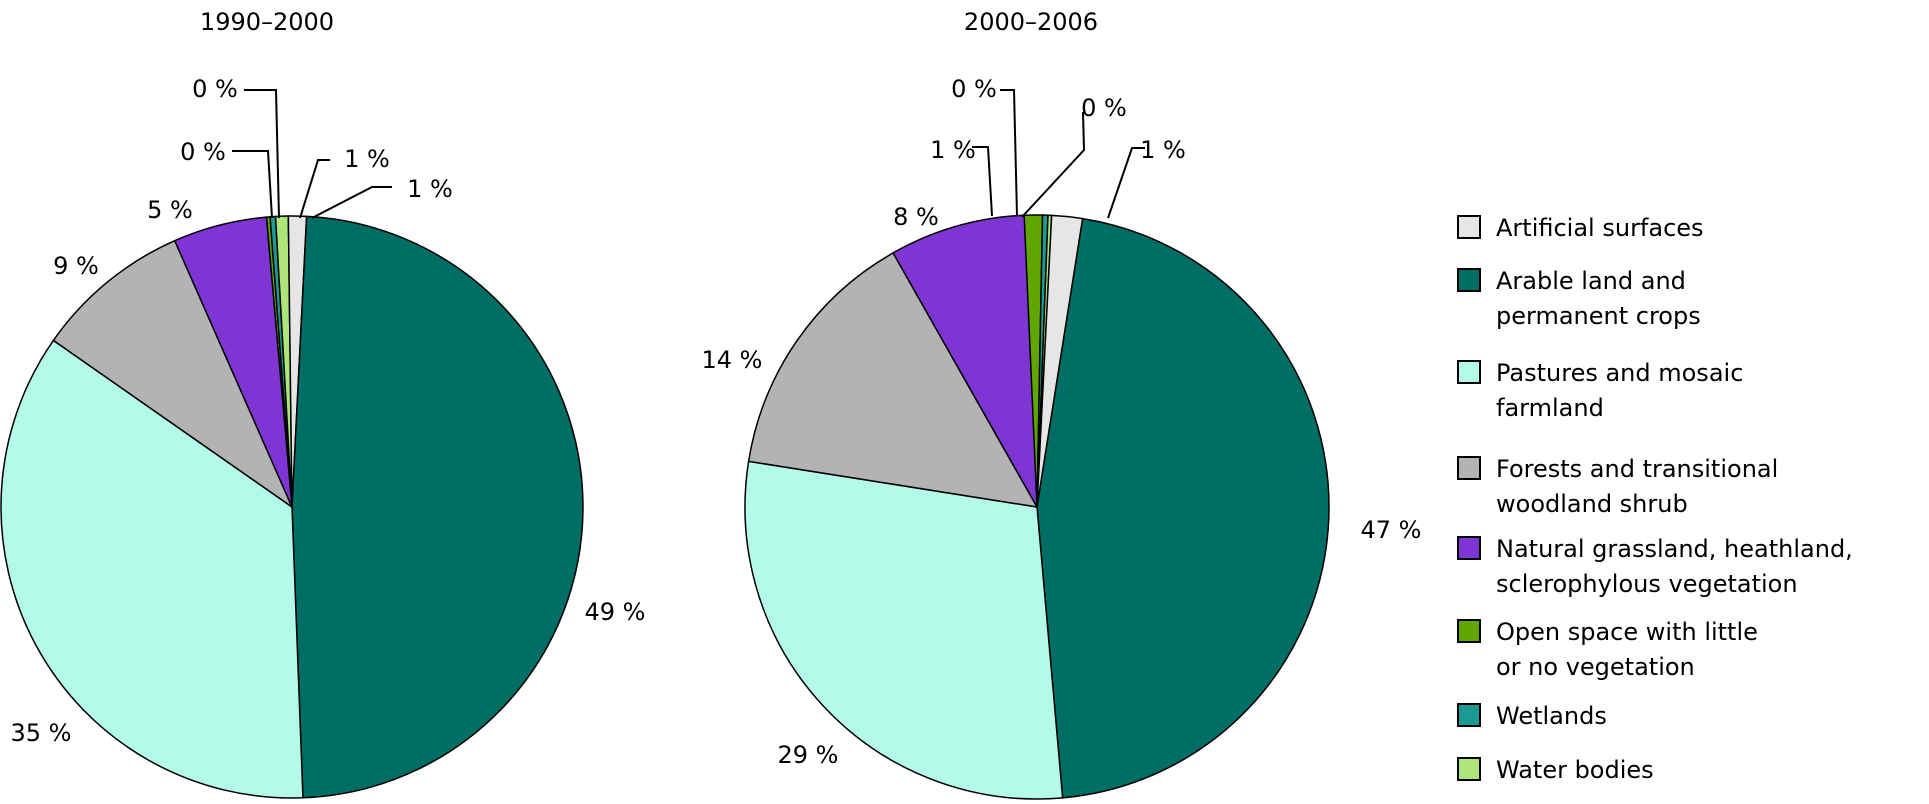 The image size is (1929, 804). I want to click on leader-lines, so click(688, 154).